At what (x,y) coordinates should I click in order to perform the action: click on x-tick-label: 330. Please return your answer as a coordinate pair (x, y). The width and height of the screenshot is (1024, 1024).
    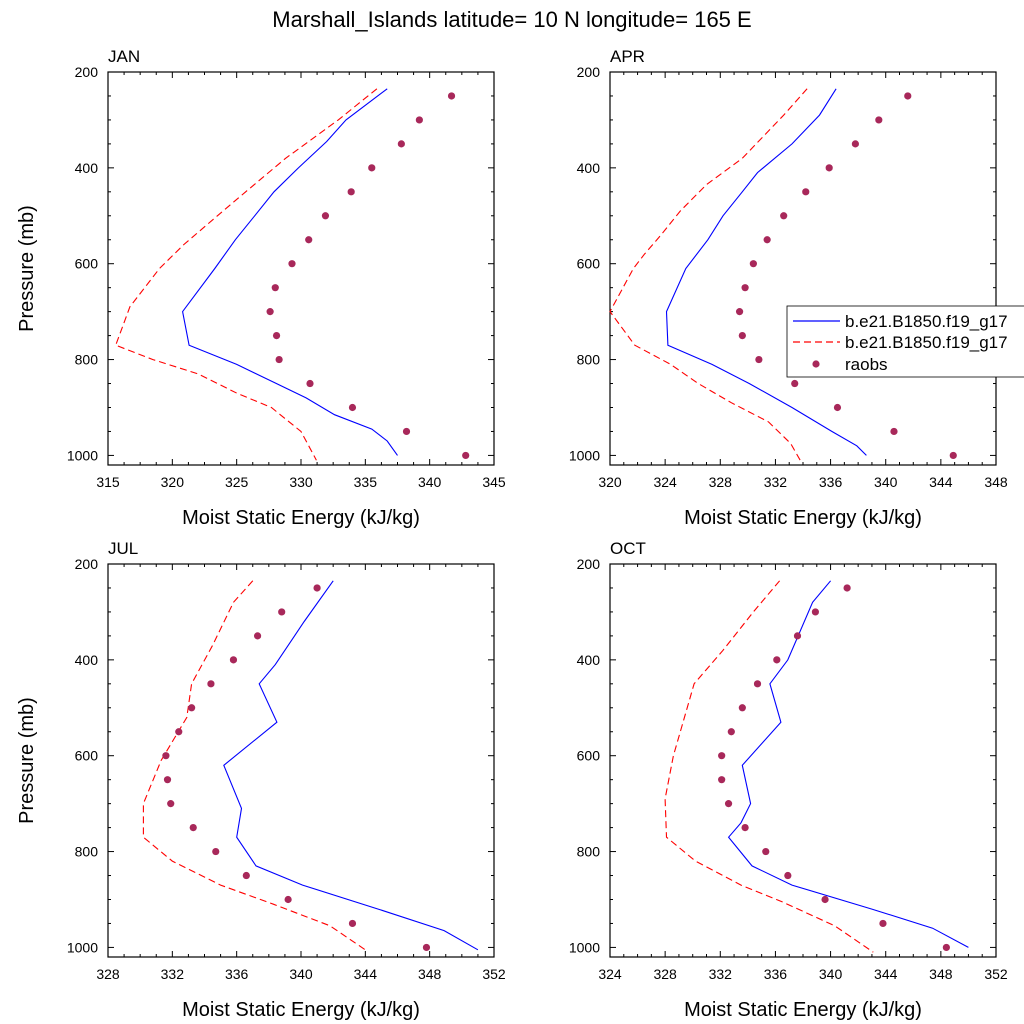
    Looking at the image, I should click on (301, 482).